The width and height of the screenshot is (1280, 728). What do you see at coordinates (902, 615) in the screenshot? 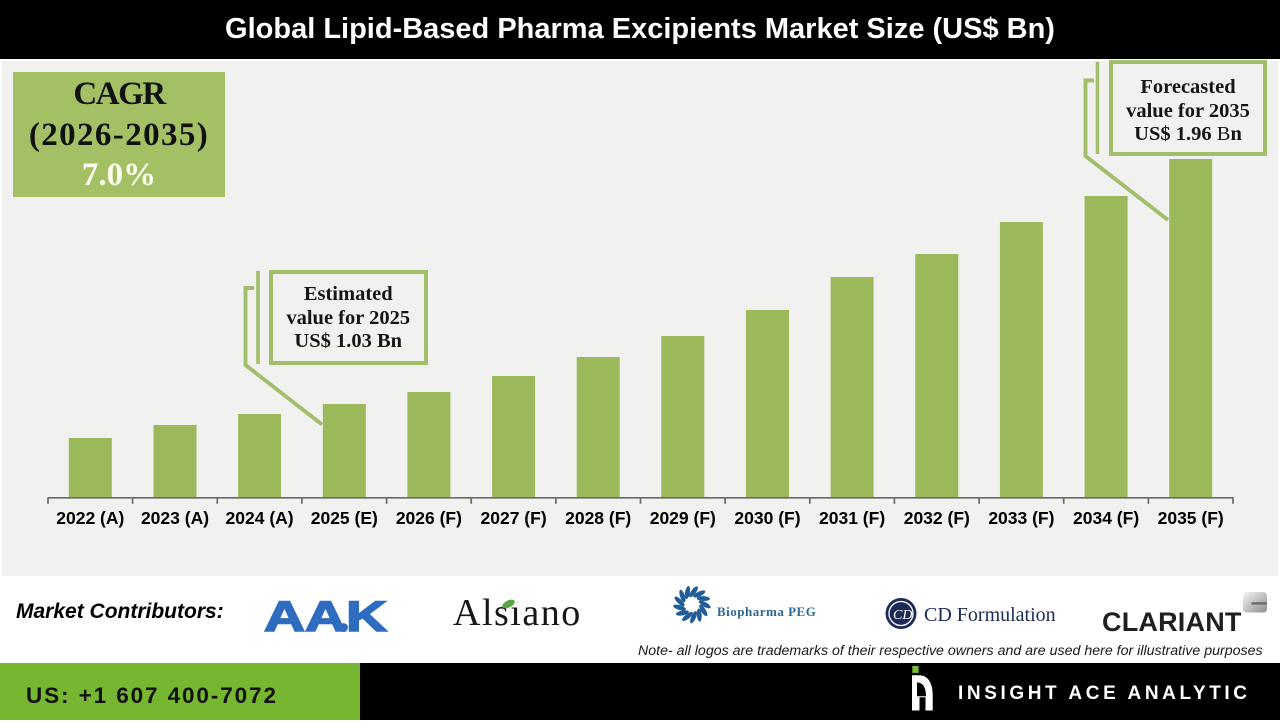
I see `svg-text: CD` at bounding box center [902, 615].